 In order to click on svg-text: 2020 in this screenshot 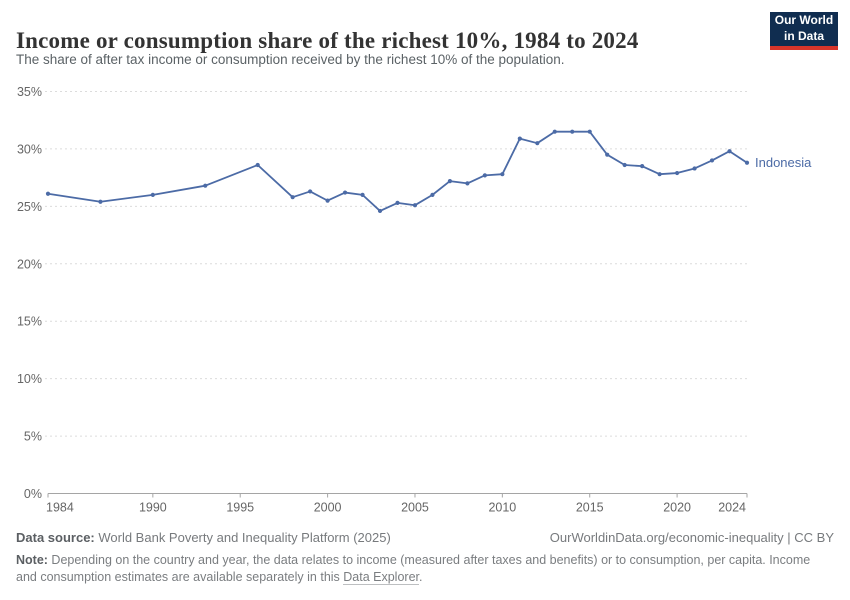, I will do `click(677, 508)`.